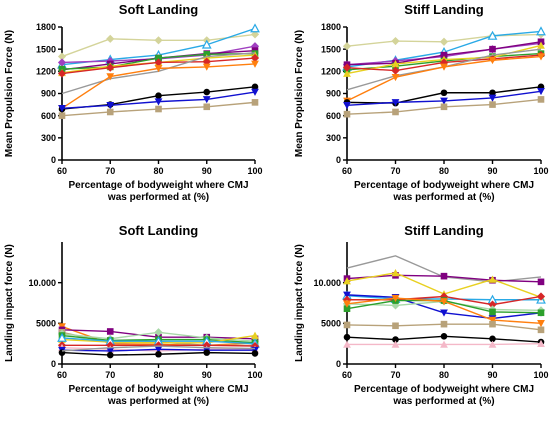 Image resolution: width=550 pixels, height=424 pixels. Describe the element at coordinates (331, 72) in the screenshot. I see `y-tick-label: 1200` at that location.